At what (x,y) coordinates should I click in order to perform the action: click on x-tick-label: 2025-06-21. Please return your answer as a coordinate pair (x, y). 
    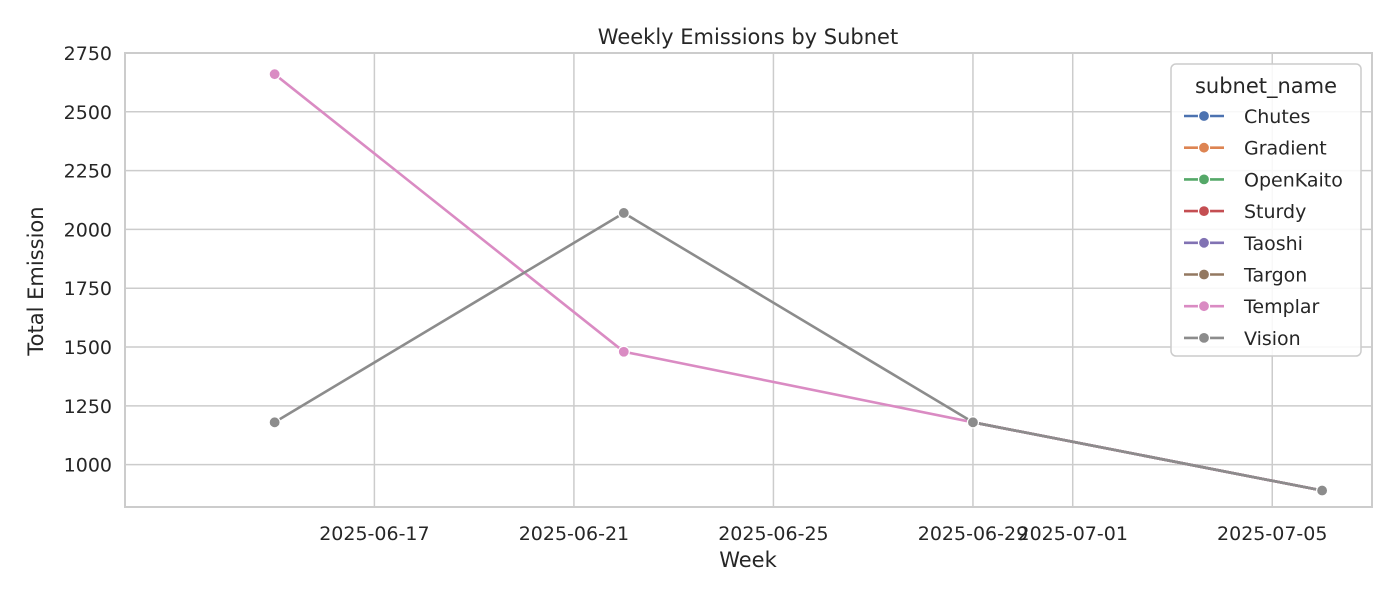
    Looking at the image, I should click on (574, 534).